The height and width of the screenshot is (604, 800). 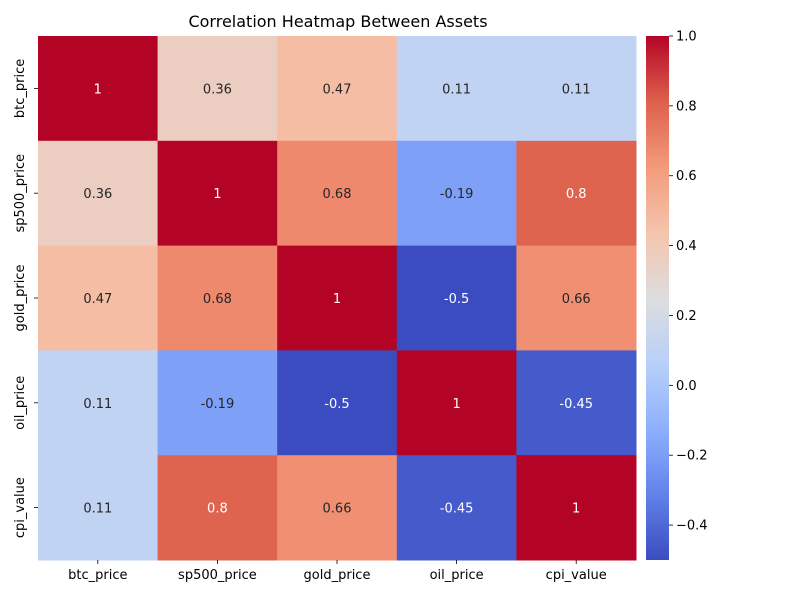 What do you see at coordinates (692, 456) in the screenshot?
I see `colorbar-tick-label: −0.2` at bounding box center [692, 456].